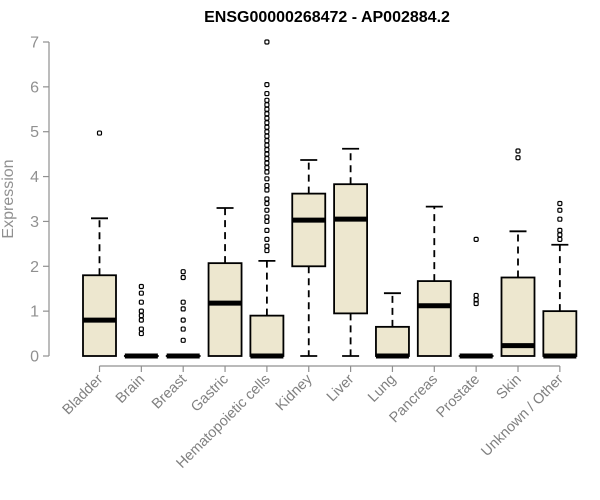  What do you see at coordinates (34, 177) in the screenshot?
I see `y-tick-label: 4` at bounding box center [34, 177].